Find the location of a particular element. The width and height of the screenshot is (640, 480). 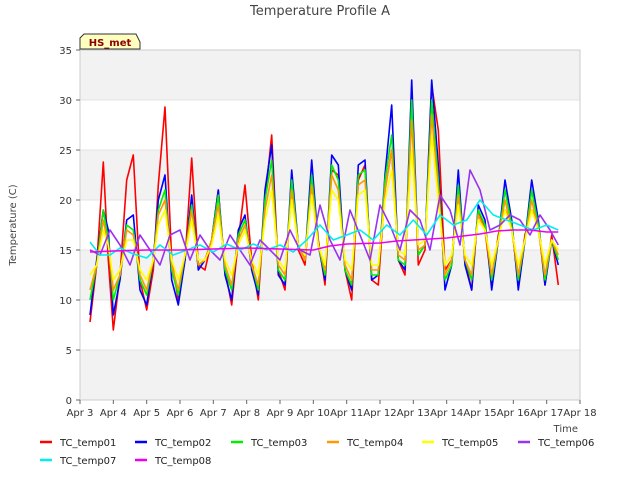

y-tick-label: 5 is located at coordinates (69, 351).